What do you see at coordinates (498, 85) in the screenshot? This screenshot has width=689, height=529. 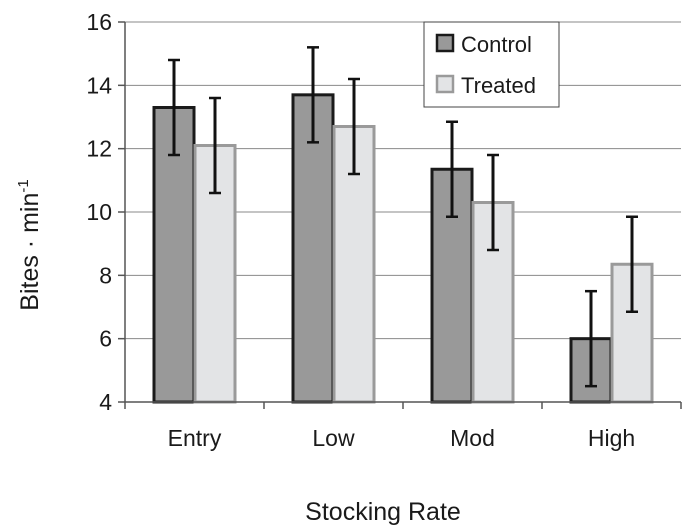 I see `legend-label-treated: Treated` at bounding box center [498, 85].